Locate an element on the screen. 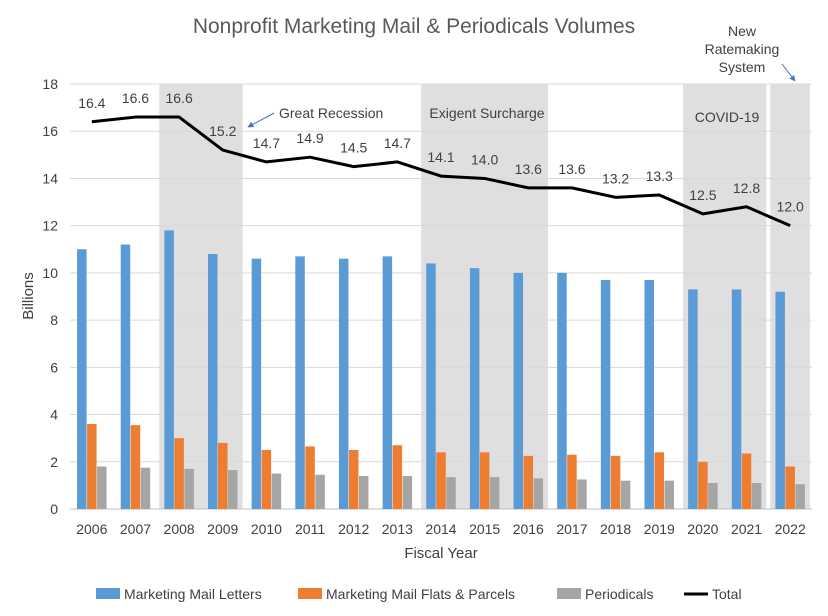  x-tick-label: 2020 is located at coordinates (702, 529).